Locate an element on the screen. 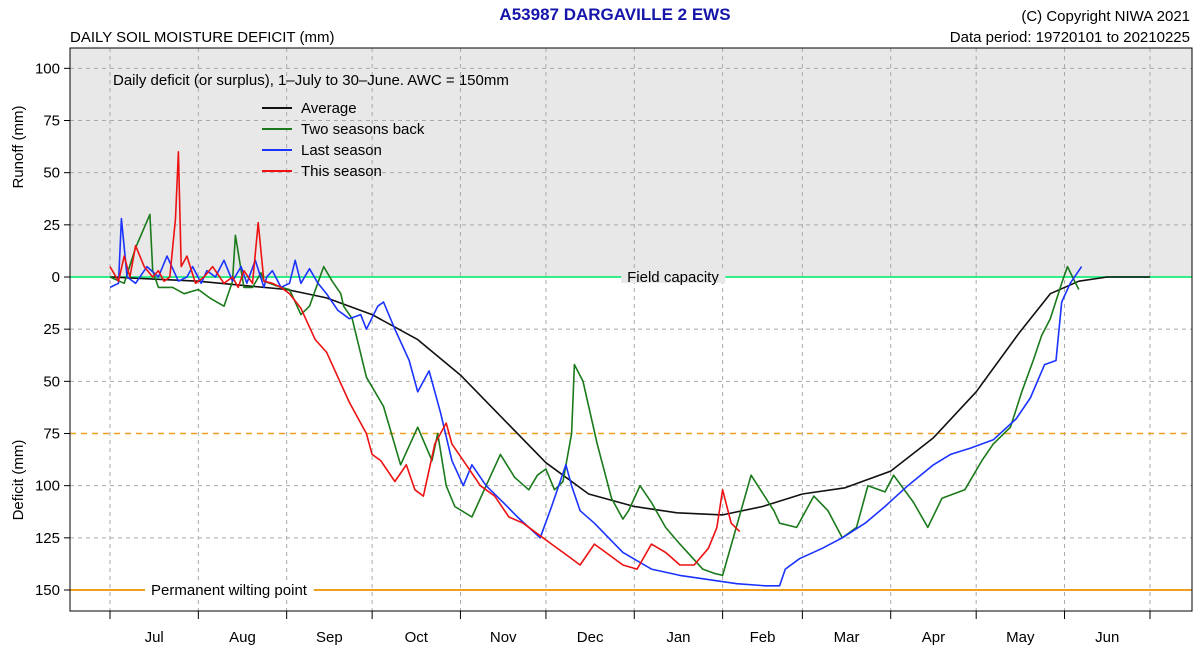 This screenshot has width=1200, height=653. x-tick-label: Oct is located at coordinates (417, 637).